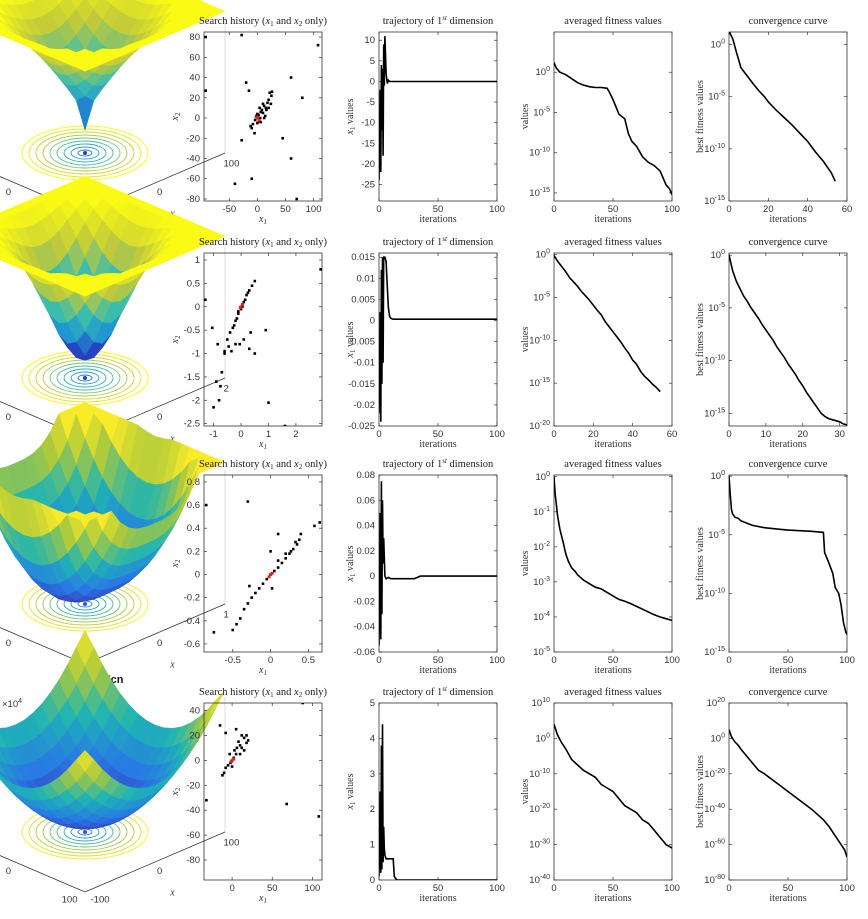 This screenshot has height=919, width=868. What do you see at coordinates (716, 703) in the screenshot?
I see `y-tick-label: 1020` at bounding box center [716, 703].